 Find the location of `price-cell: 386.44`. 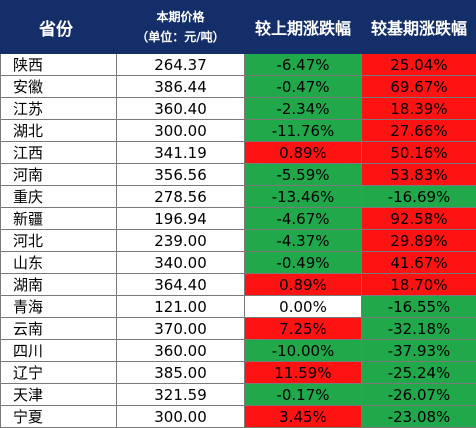

price-cell: 386.44 is located at coordinates (181, 87).